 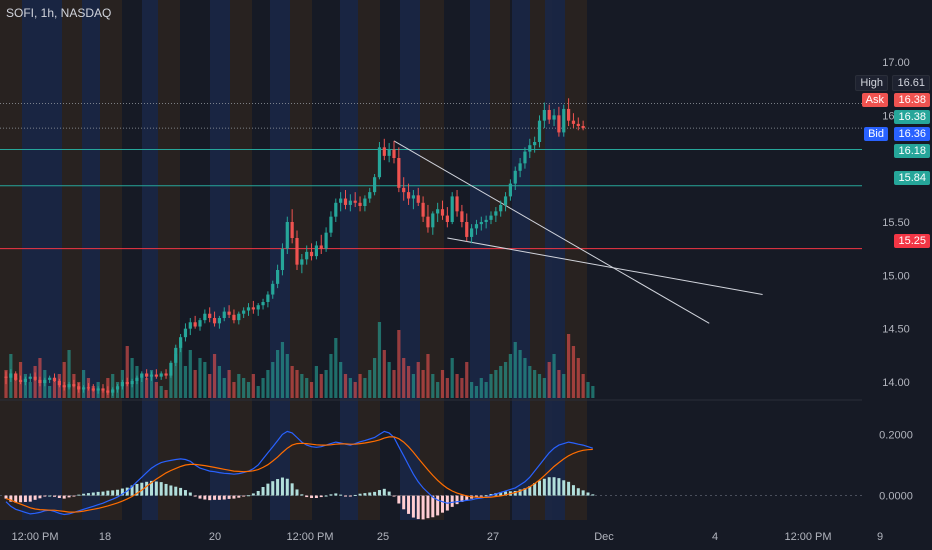 I want to click on price-axis-label: 17.00, so click(x=896, y=63).